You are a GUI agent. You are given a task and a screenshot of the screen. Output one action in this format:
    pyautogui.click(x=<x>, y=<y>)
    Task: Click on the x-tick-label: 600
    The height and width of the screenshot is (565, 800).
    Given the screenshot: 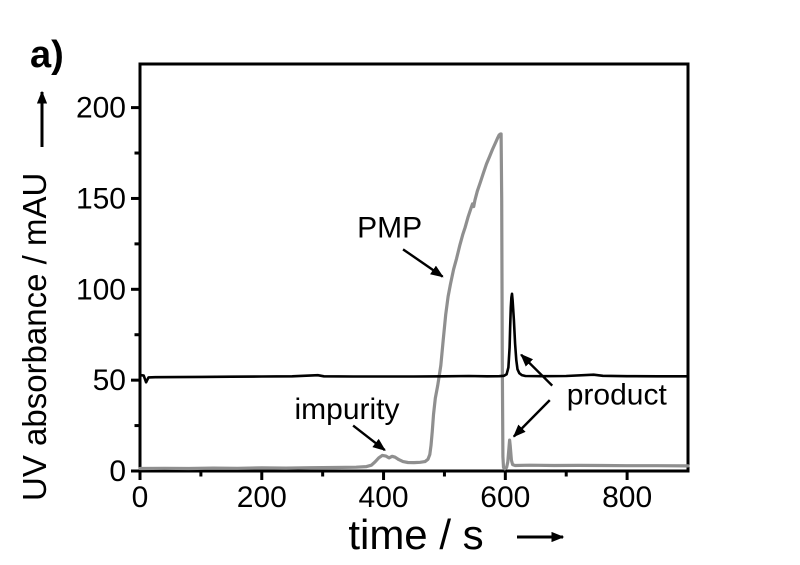 What is the action you would take?
    pyautogui.click(x=505, y=497)
    